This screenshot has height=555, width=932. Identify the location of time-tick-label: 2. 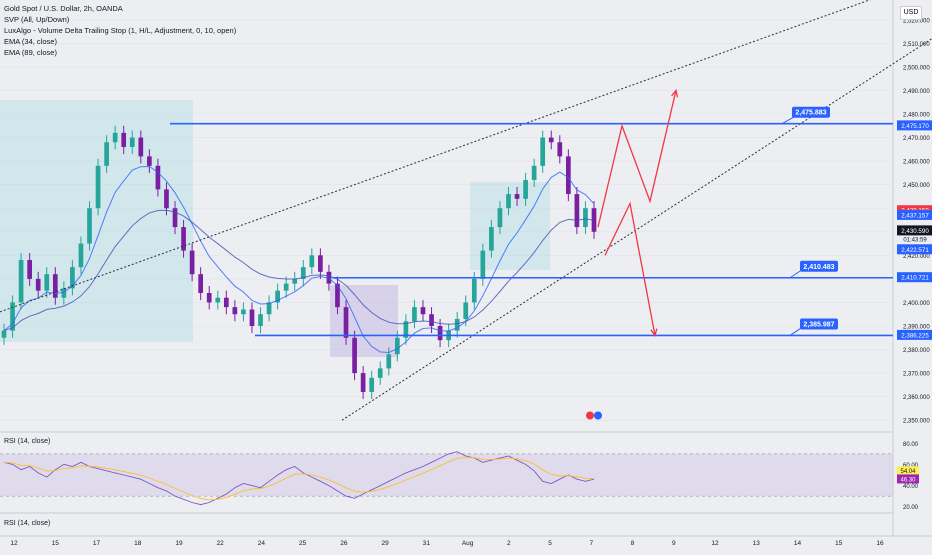
(509, 543).